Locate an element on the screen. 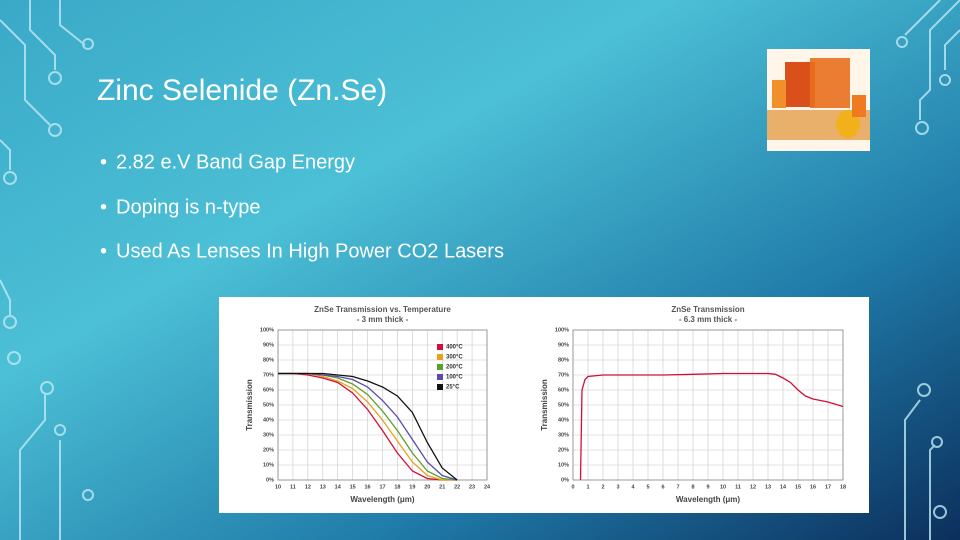 Image resolution: width=960 pixels, height=540 pixels. x-tick-label: 22 is located at coordinates (457, 487).